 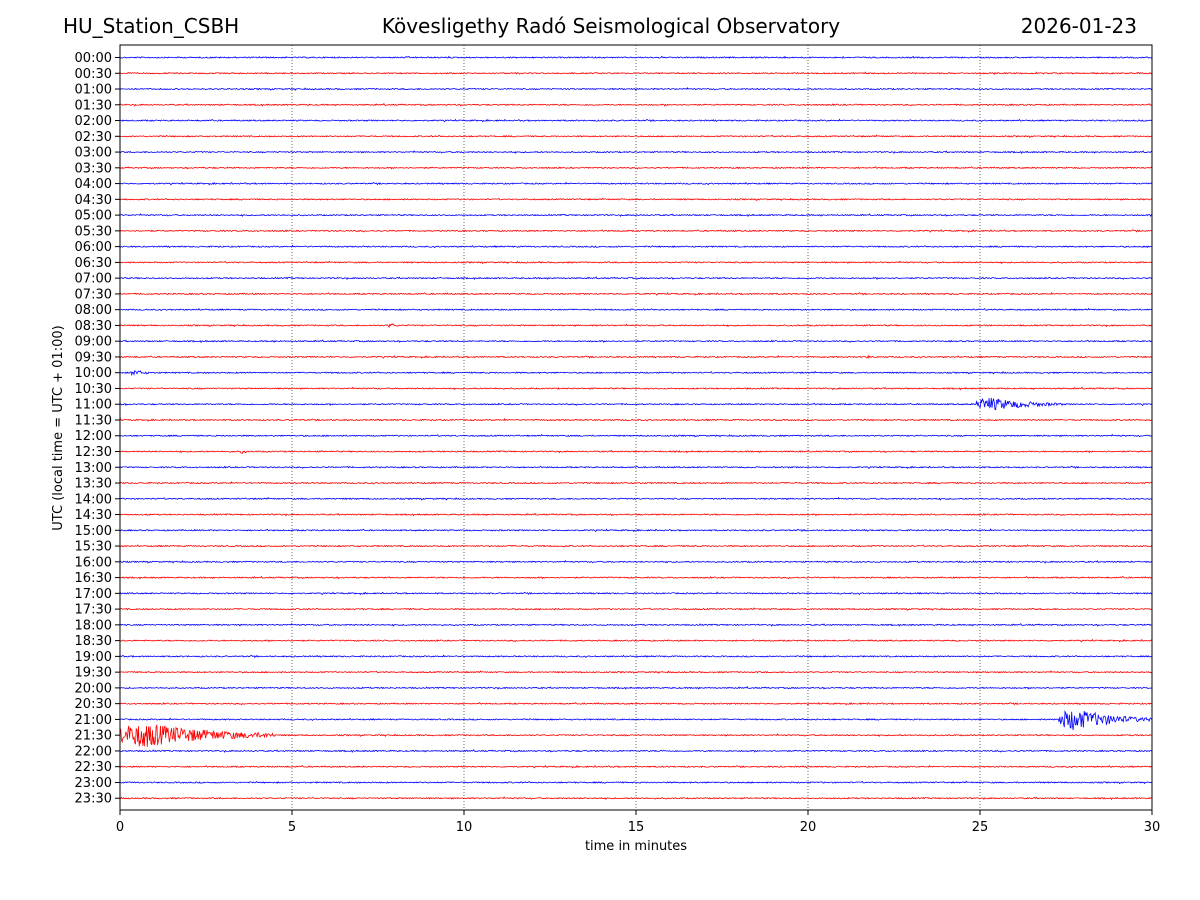 What do you see at coordinates (93, 216) in the screenshot?
I see `y-tick-label: 05:00` at bounding box center [93, 216].